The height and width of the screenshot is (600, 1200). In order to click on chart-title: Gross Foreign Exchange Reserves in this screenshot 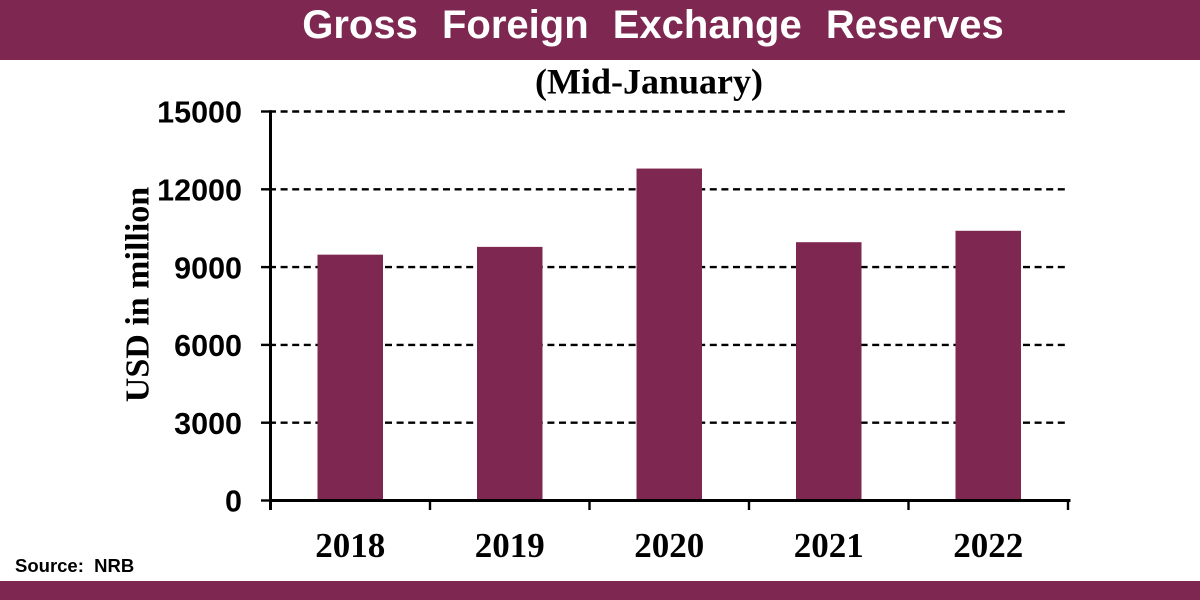, I will do `click(653, 25)`.